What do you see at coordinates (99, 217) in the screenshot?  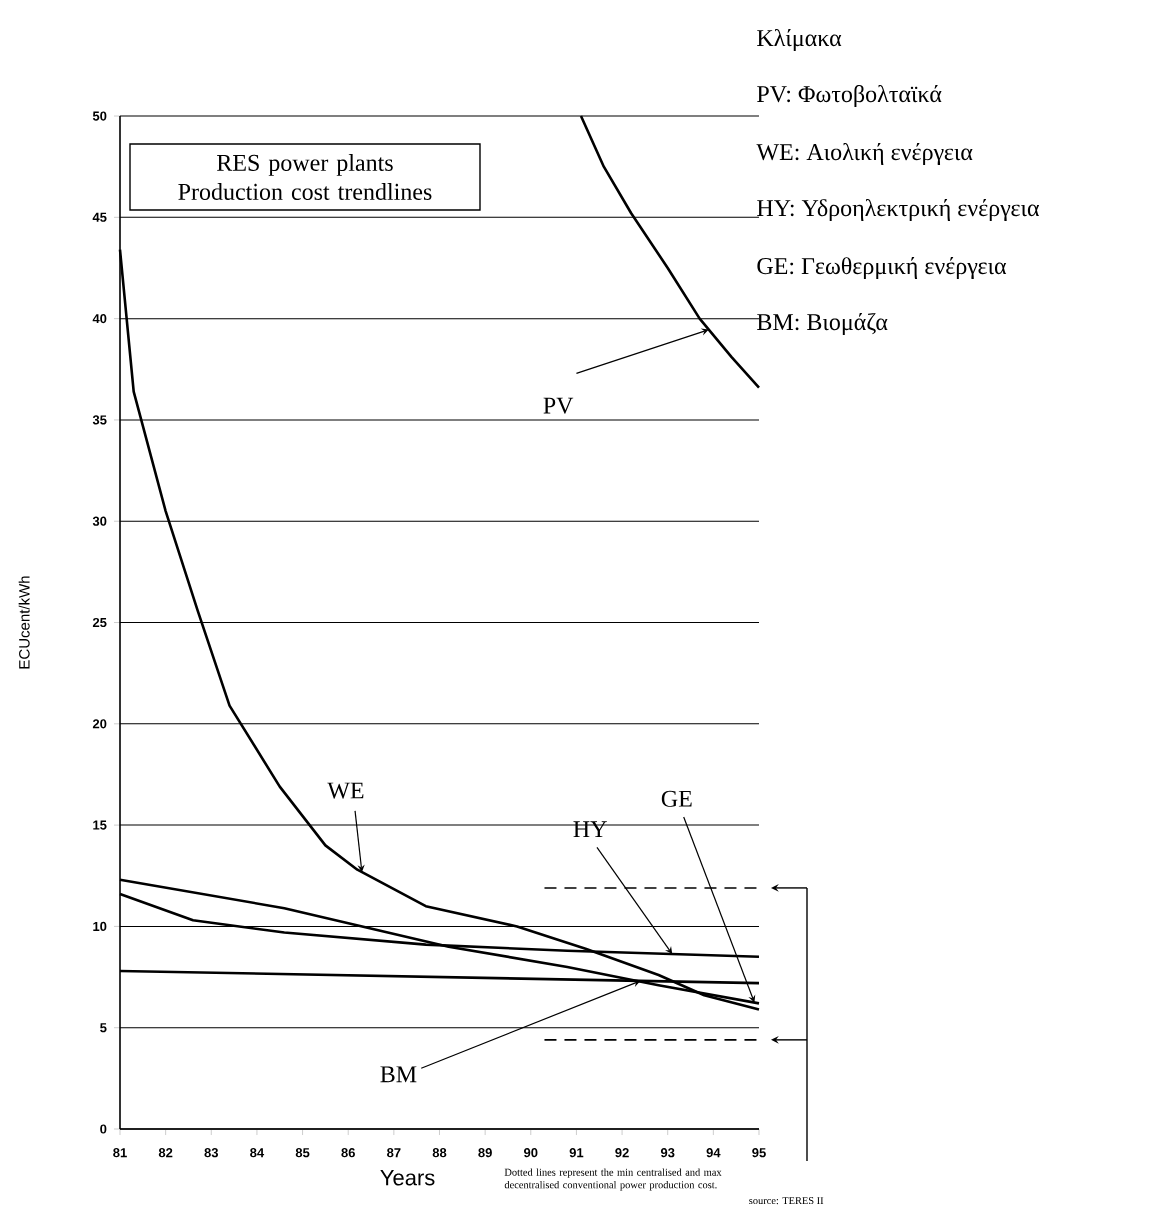 I see `y-tick-label: 45` at bounding box center [99, 217].